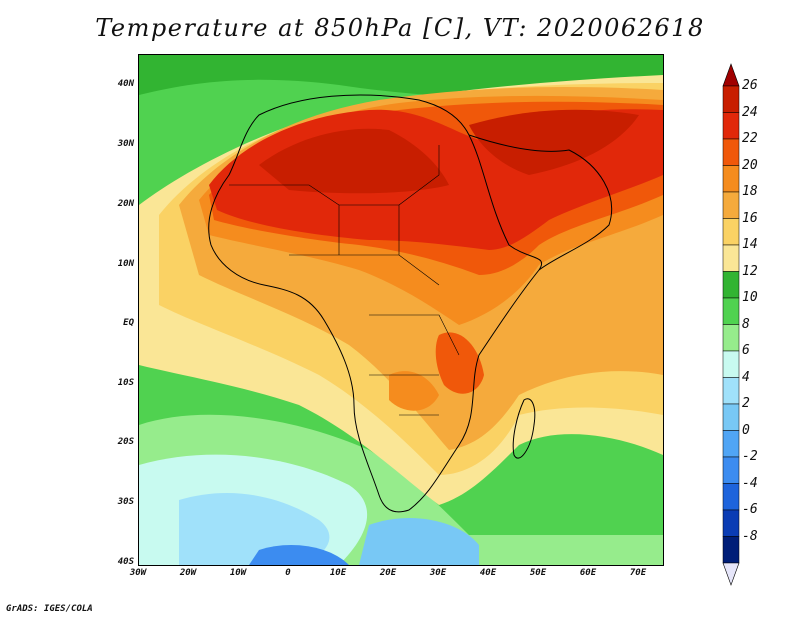  I want to click on lon-tick-label: 50E, so click(538, 573).